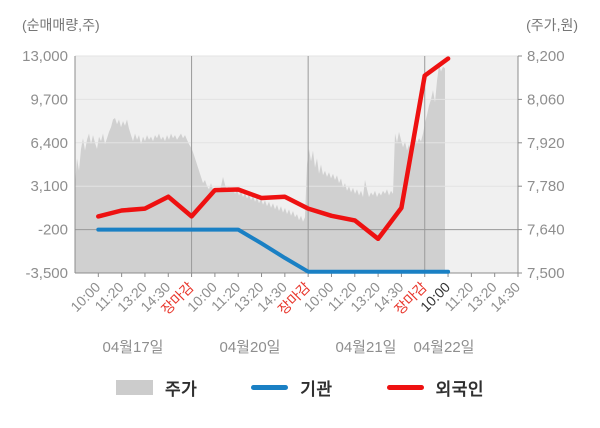 Image resolution: width=600 pixels, height=428 pixels. What do you see at coordinates (459, 389) in the screenshot?
I see `legend-label-foreigner: 외국인` at bounding box center [459, 389].